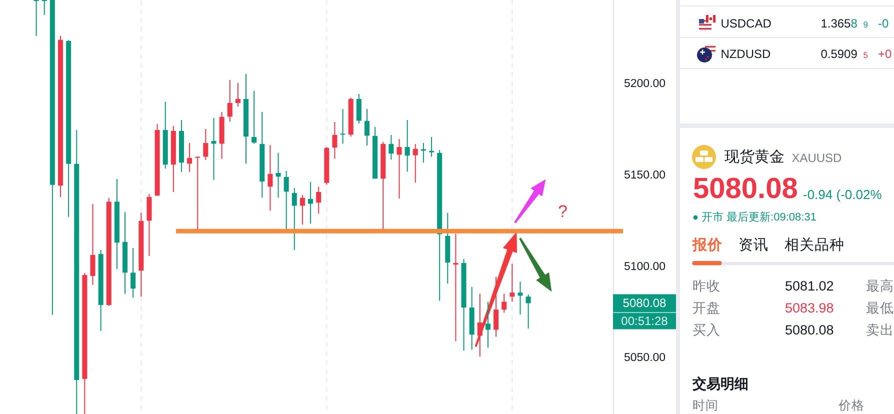  What do you see at coordinates (814, 245) in the screenshot?
I see `text: 相关品种` at bounding box center [814, 245].